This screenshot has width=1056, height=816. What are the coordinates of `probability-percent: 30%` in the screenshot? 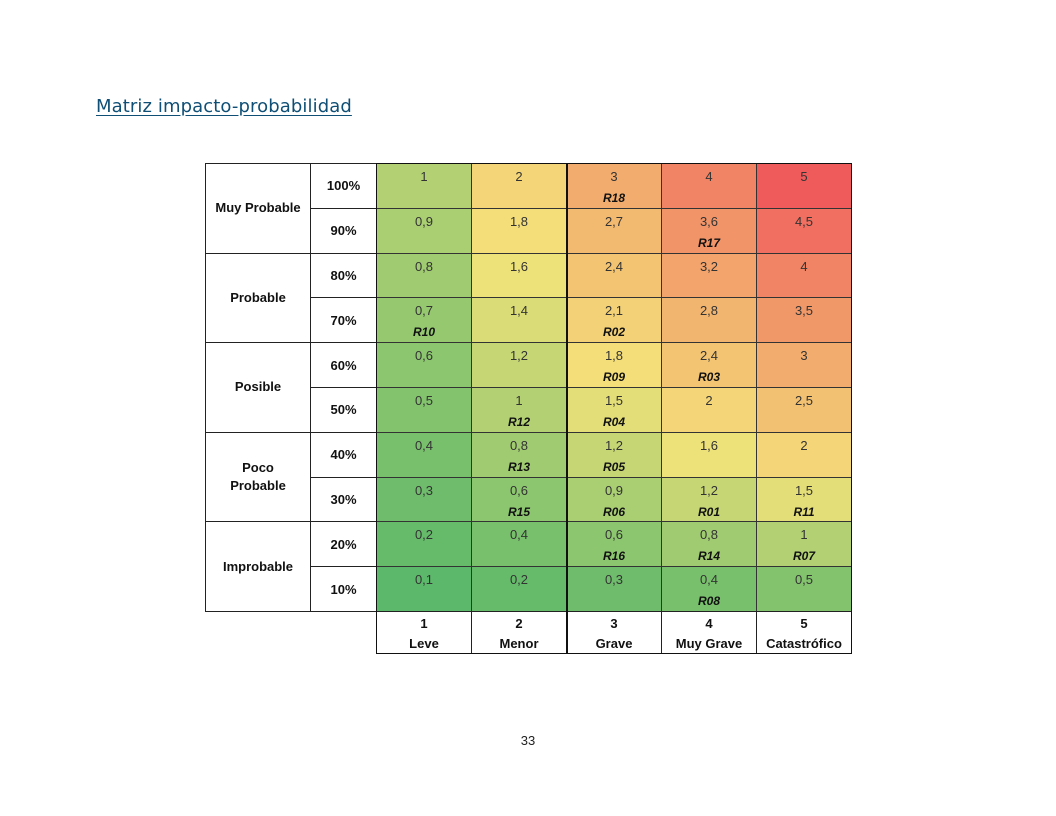 It's located at (343, 499).